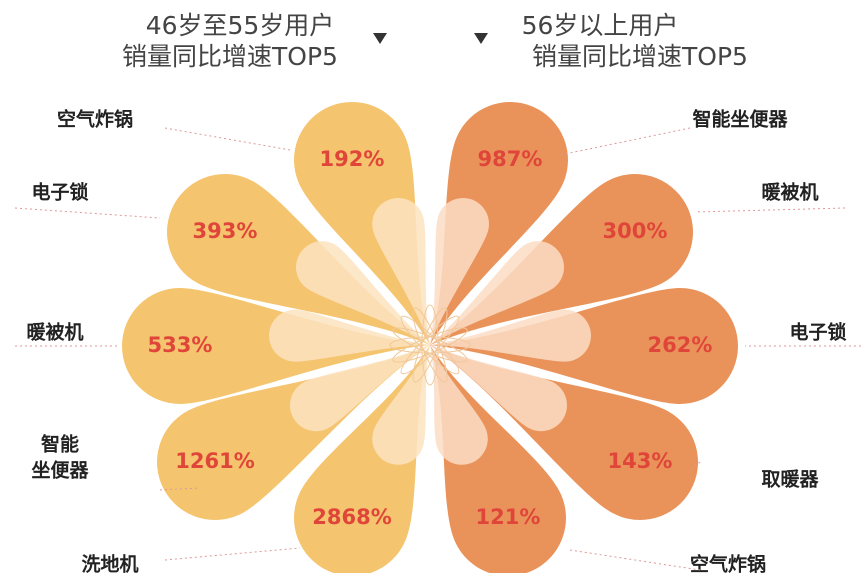  I want to click on value-label: 393%, so click(225, 231).